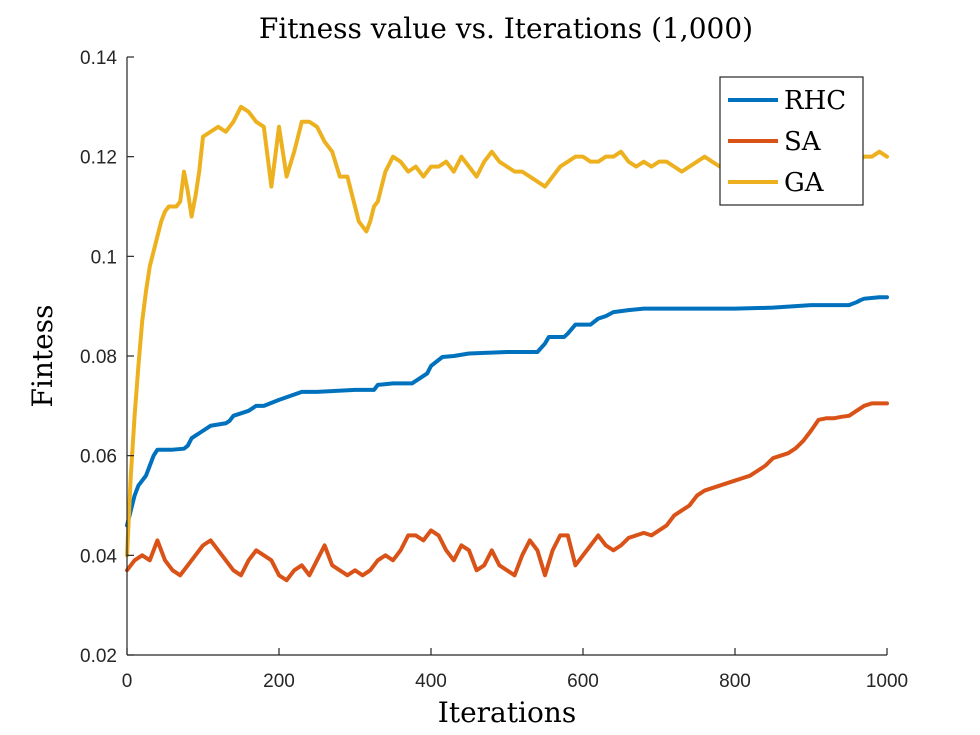  I want to click on x-tick-label: 200, so click(279, 681).